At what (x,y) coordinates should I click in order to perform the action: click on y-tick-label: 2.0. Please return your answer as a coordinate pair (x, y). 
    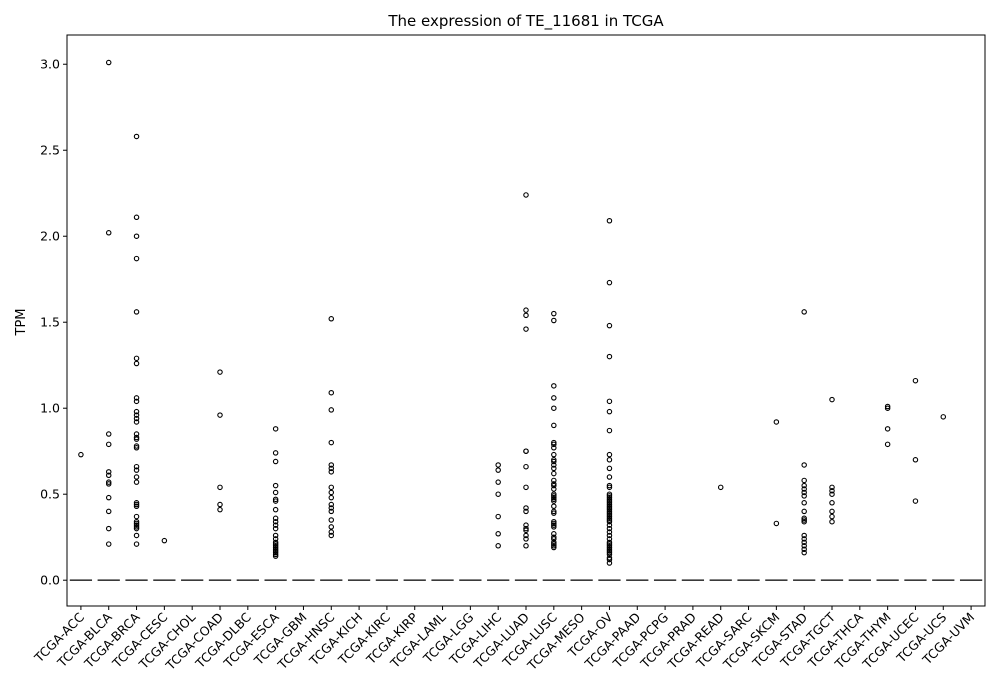
    Looking at the image, I should click on (50, 236).